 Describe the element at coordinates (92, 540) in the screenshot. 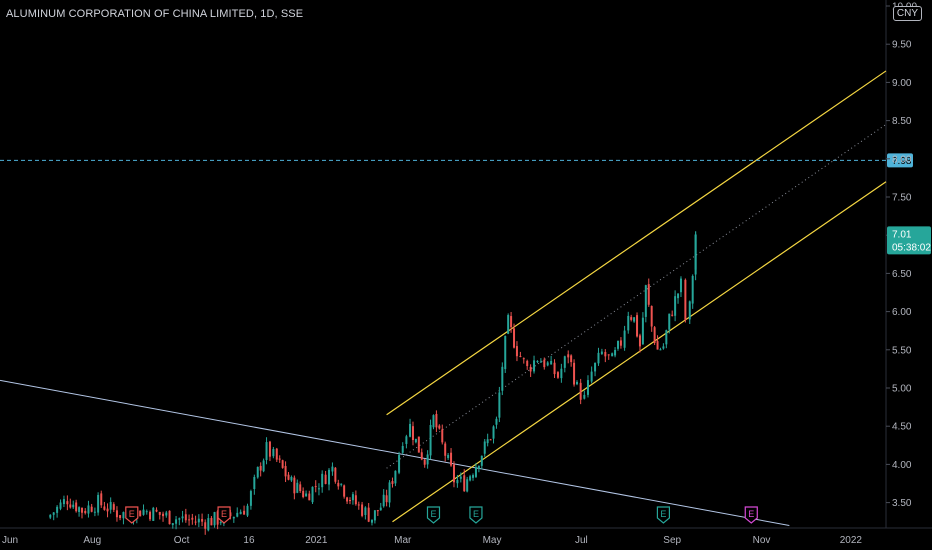

I see `time-tick-label: Aug` at that location.